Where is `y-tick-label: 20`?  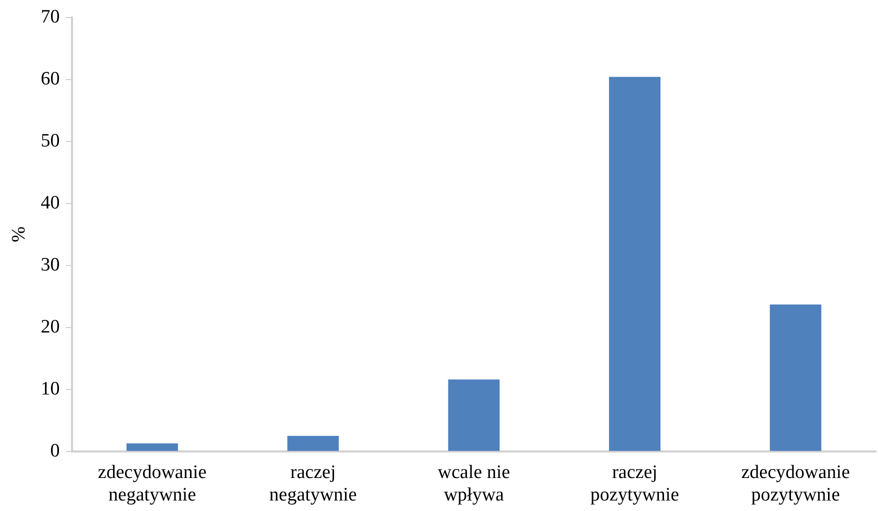
y-tick-label: 20 is located at coordinates (50, 327).